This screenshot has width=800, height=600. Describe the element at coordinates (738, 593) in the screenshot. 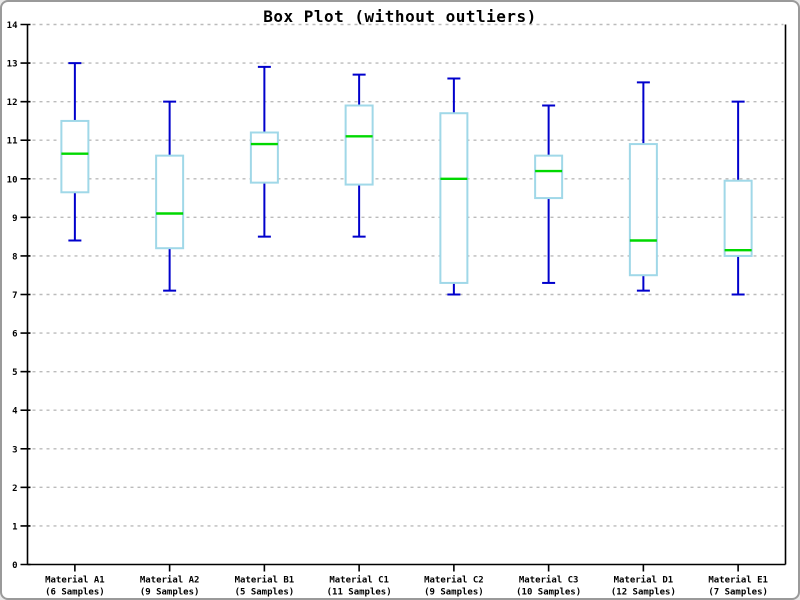

I see `category-sublabel: (7 Samples)` at that location.